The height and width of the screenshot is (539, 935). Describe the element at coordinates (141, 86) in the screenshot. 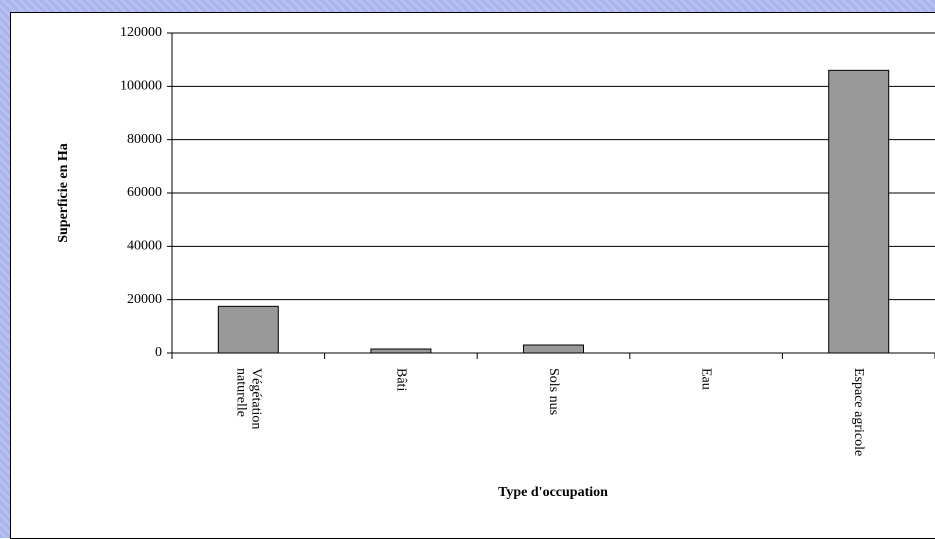

I see `y-tick-label: 100000` at that location.